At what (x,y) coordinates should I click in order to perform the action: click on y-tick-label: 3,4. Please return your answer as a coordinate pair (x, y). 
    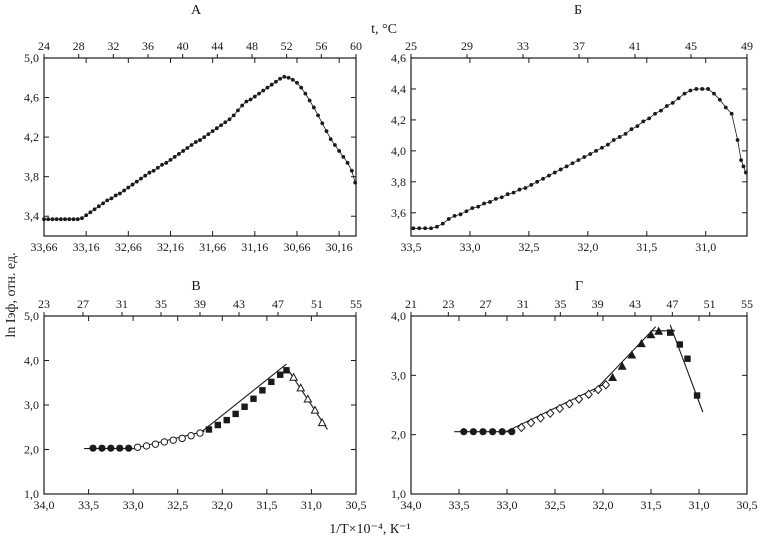
    Looking at the image, I should click on (31, 216).